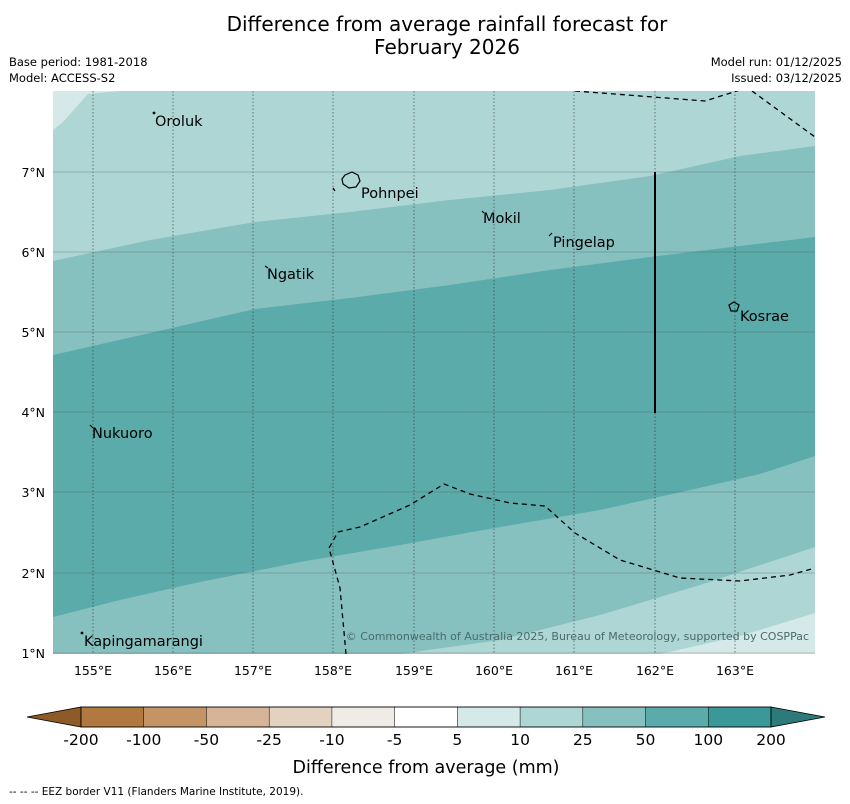  I want to click on colorbar-tick-label: -50, so click(206, 740).